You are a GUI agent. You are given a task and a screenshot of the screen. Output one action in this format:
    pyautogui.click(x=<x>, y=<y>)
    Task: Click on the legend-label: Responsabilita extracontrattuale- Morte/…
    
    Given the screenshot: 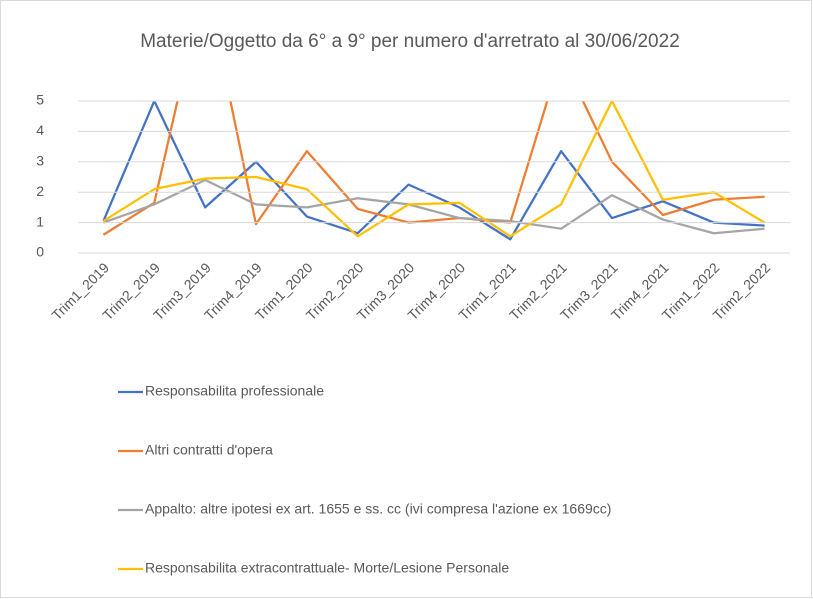 What is the action you would take?
    pyautogui.click(x=327, y=568)
    